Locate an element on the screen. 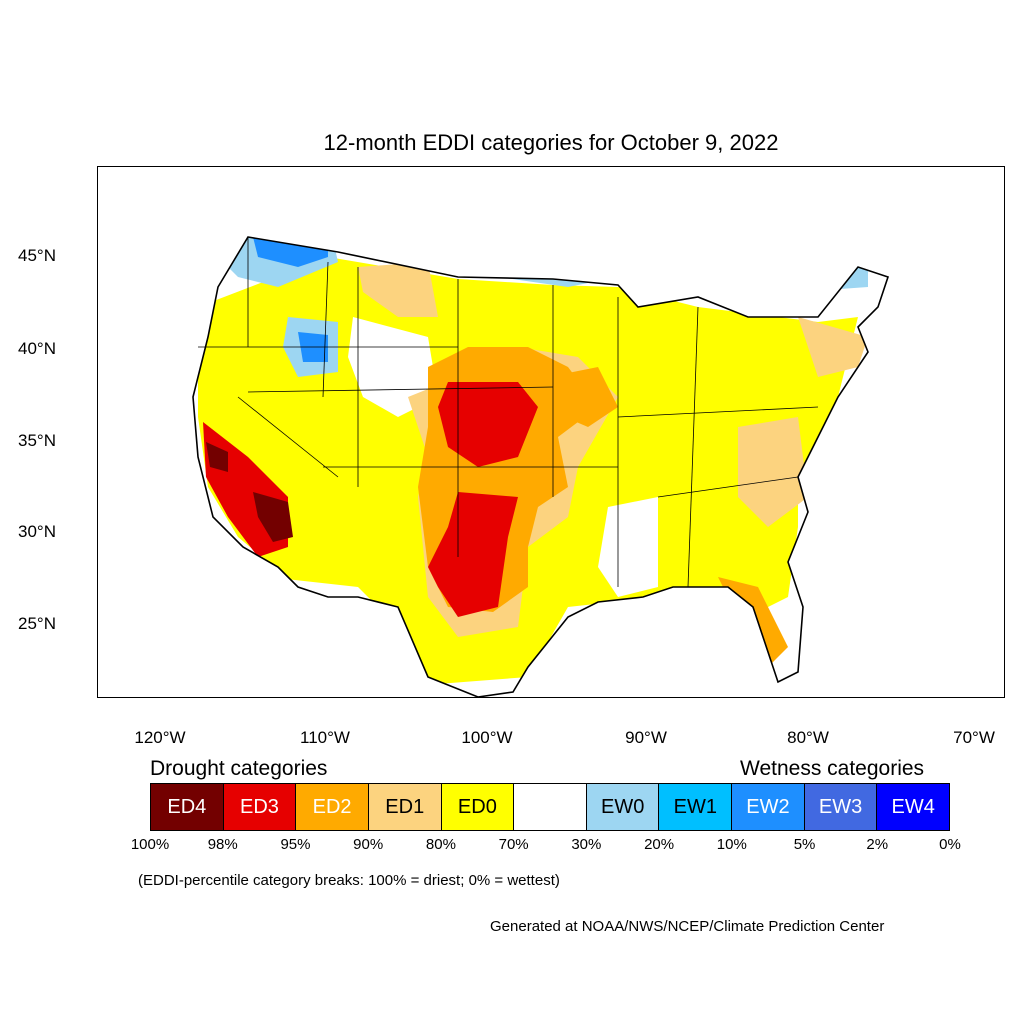  legend-box-none is located at coordinates (550, 807).